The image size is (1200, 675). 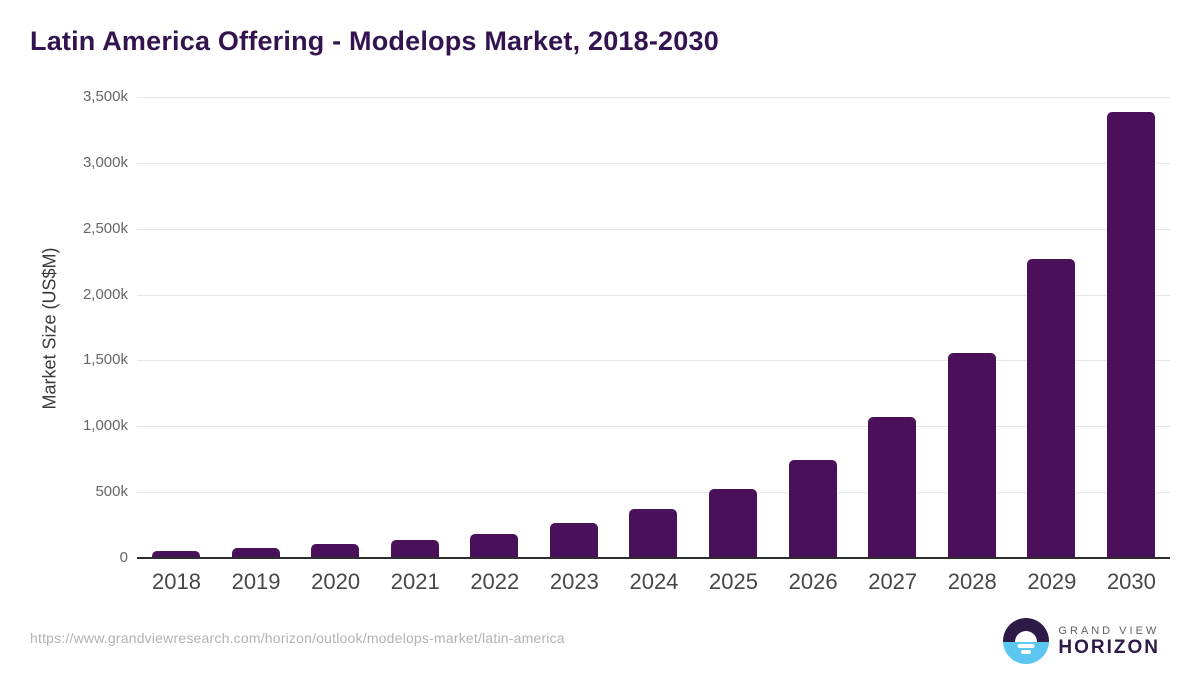 I want to click on gridline-3,500k, so click(x=653, y=97).